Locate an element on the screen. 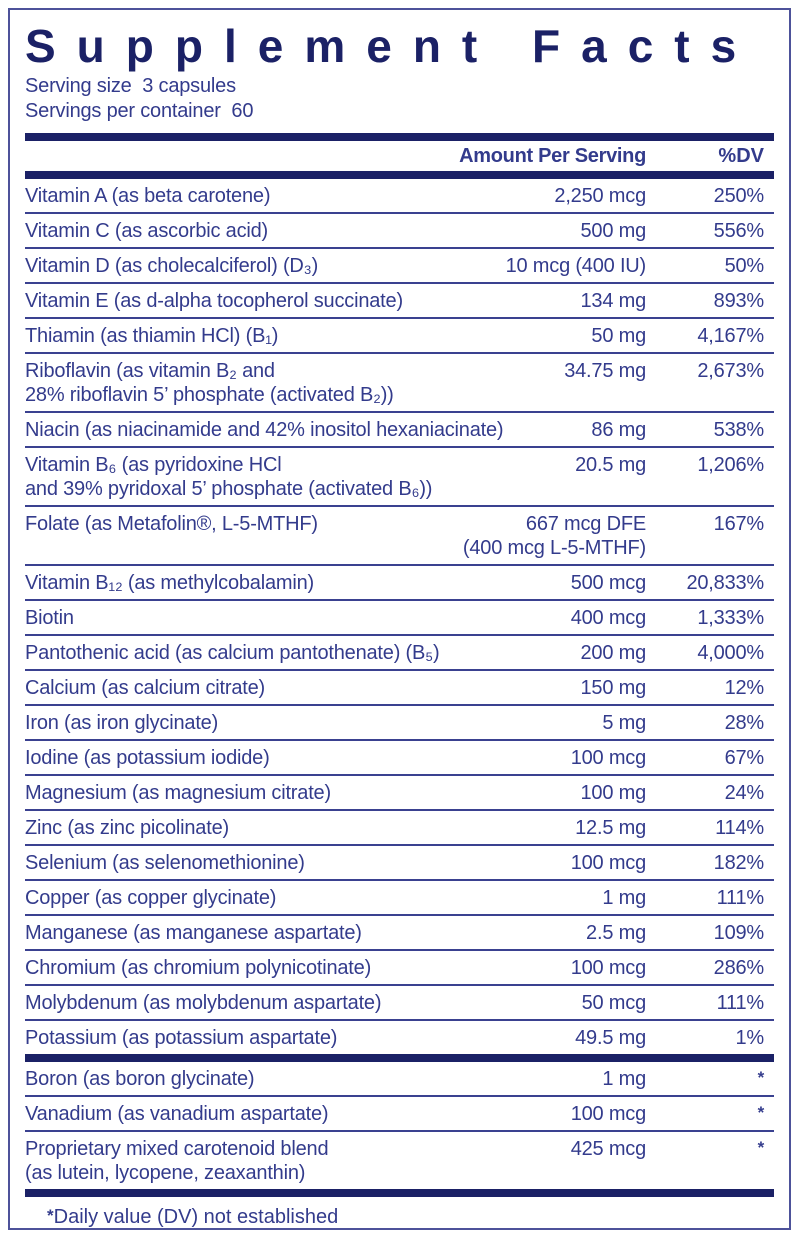  nutrient-dv: 893% is located at coordinates (739, 301).